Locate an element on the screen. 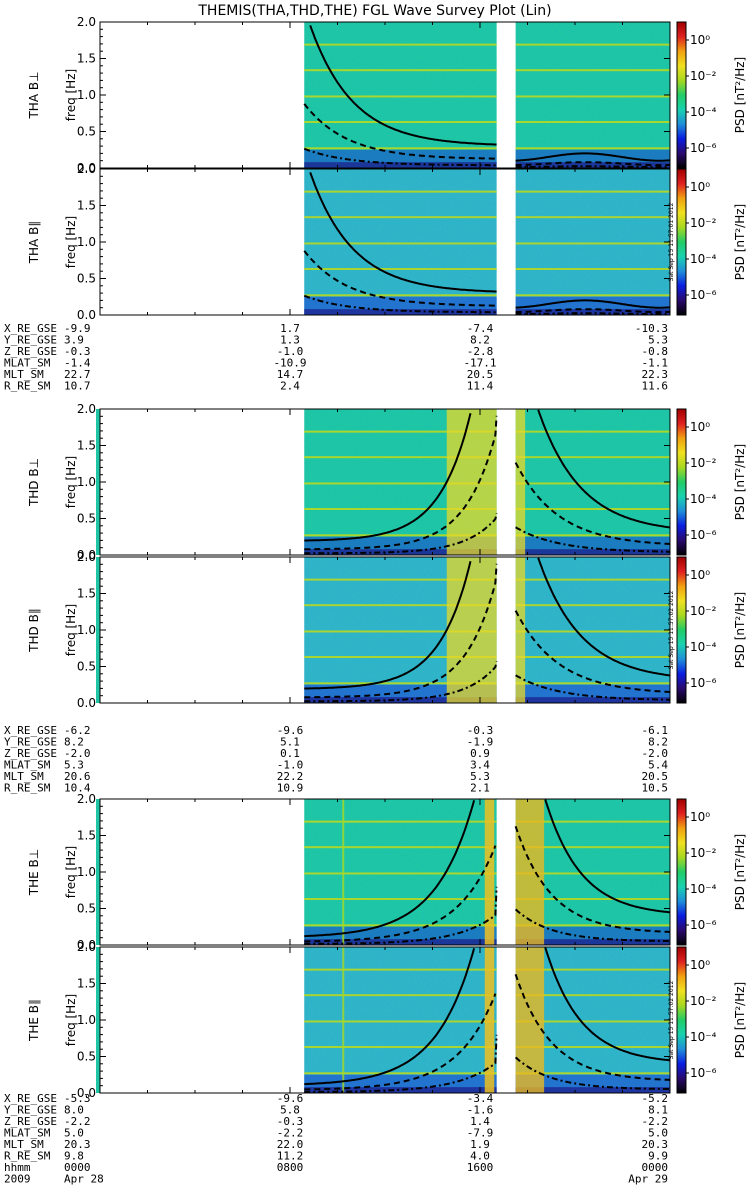  ephemeris-value: 14.7 is located at coordinates (290, 374).